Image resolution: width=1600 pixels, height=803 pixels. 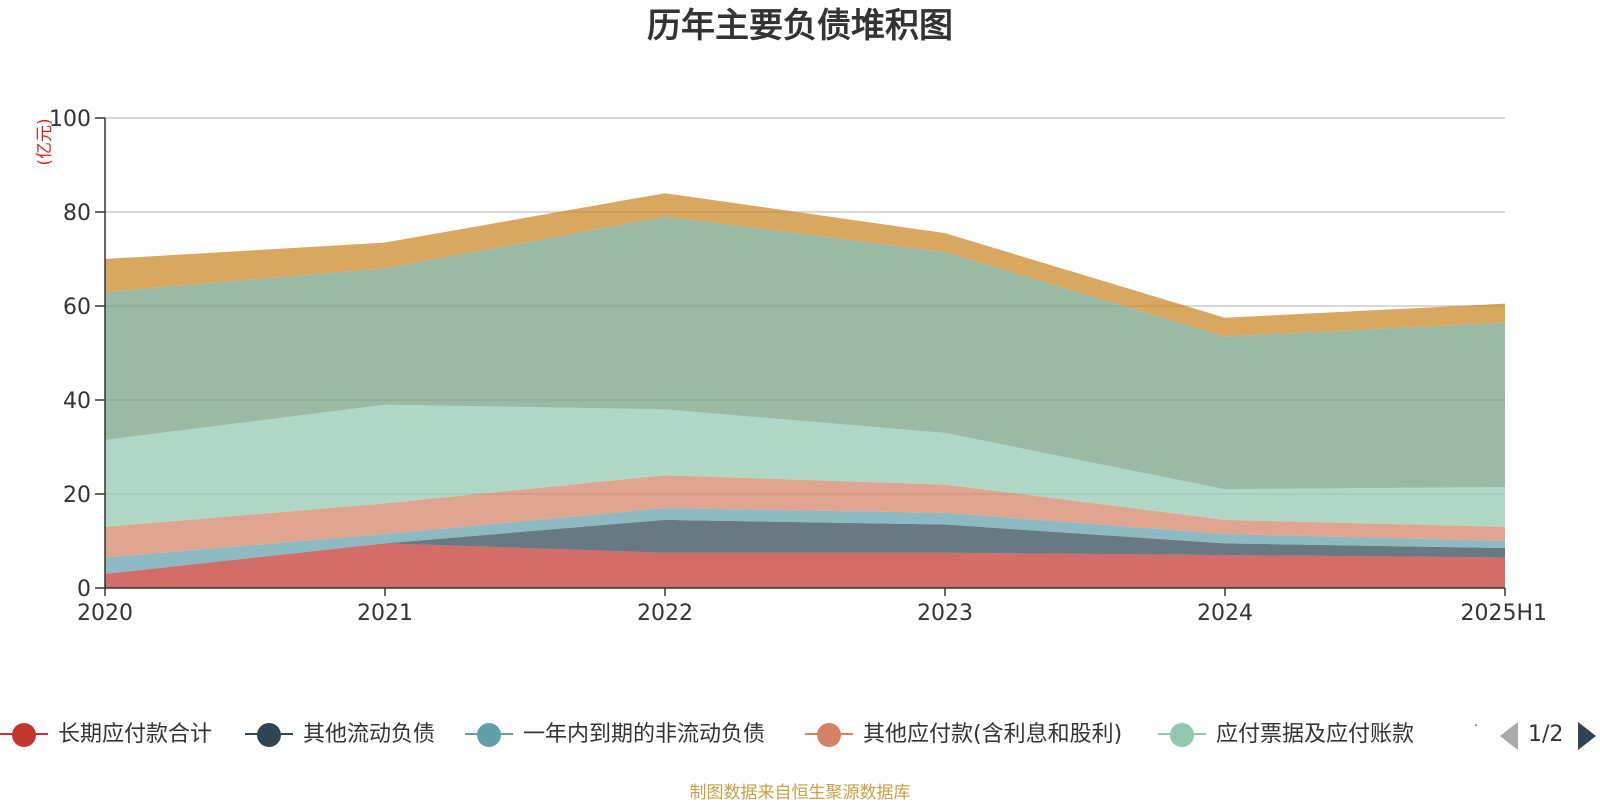 I want to click on y-tick-label: 60, so click(x=77, y=307).